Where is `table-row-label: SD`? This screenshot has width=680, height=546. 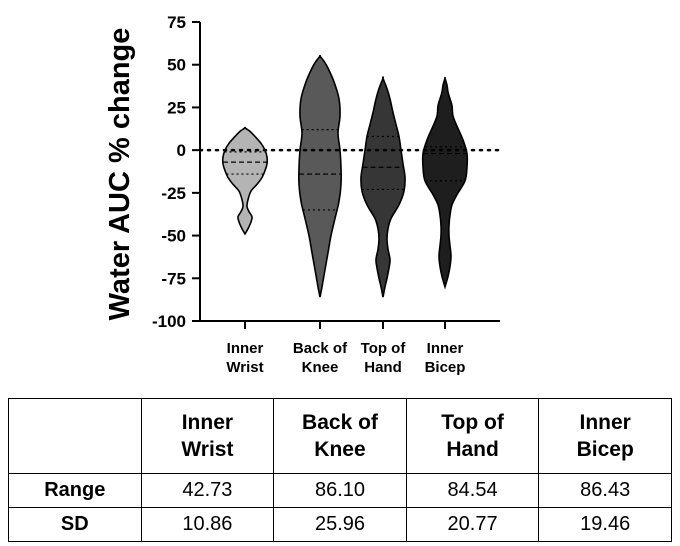
table-row-label: SD is located at coordinates (75, 524).